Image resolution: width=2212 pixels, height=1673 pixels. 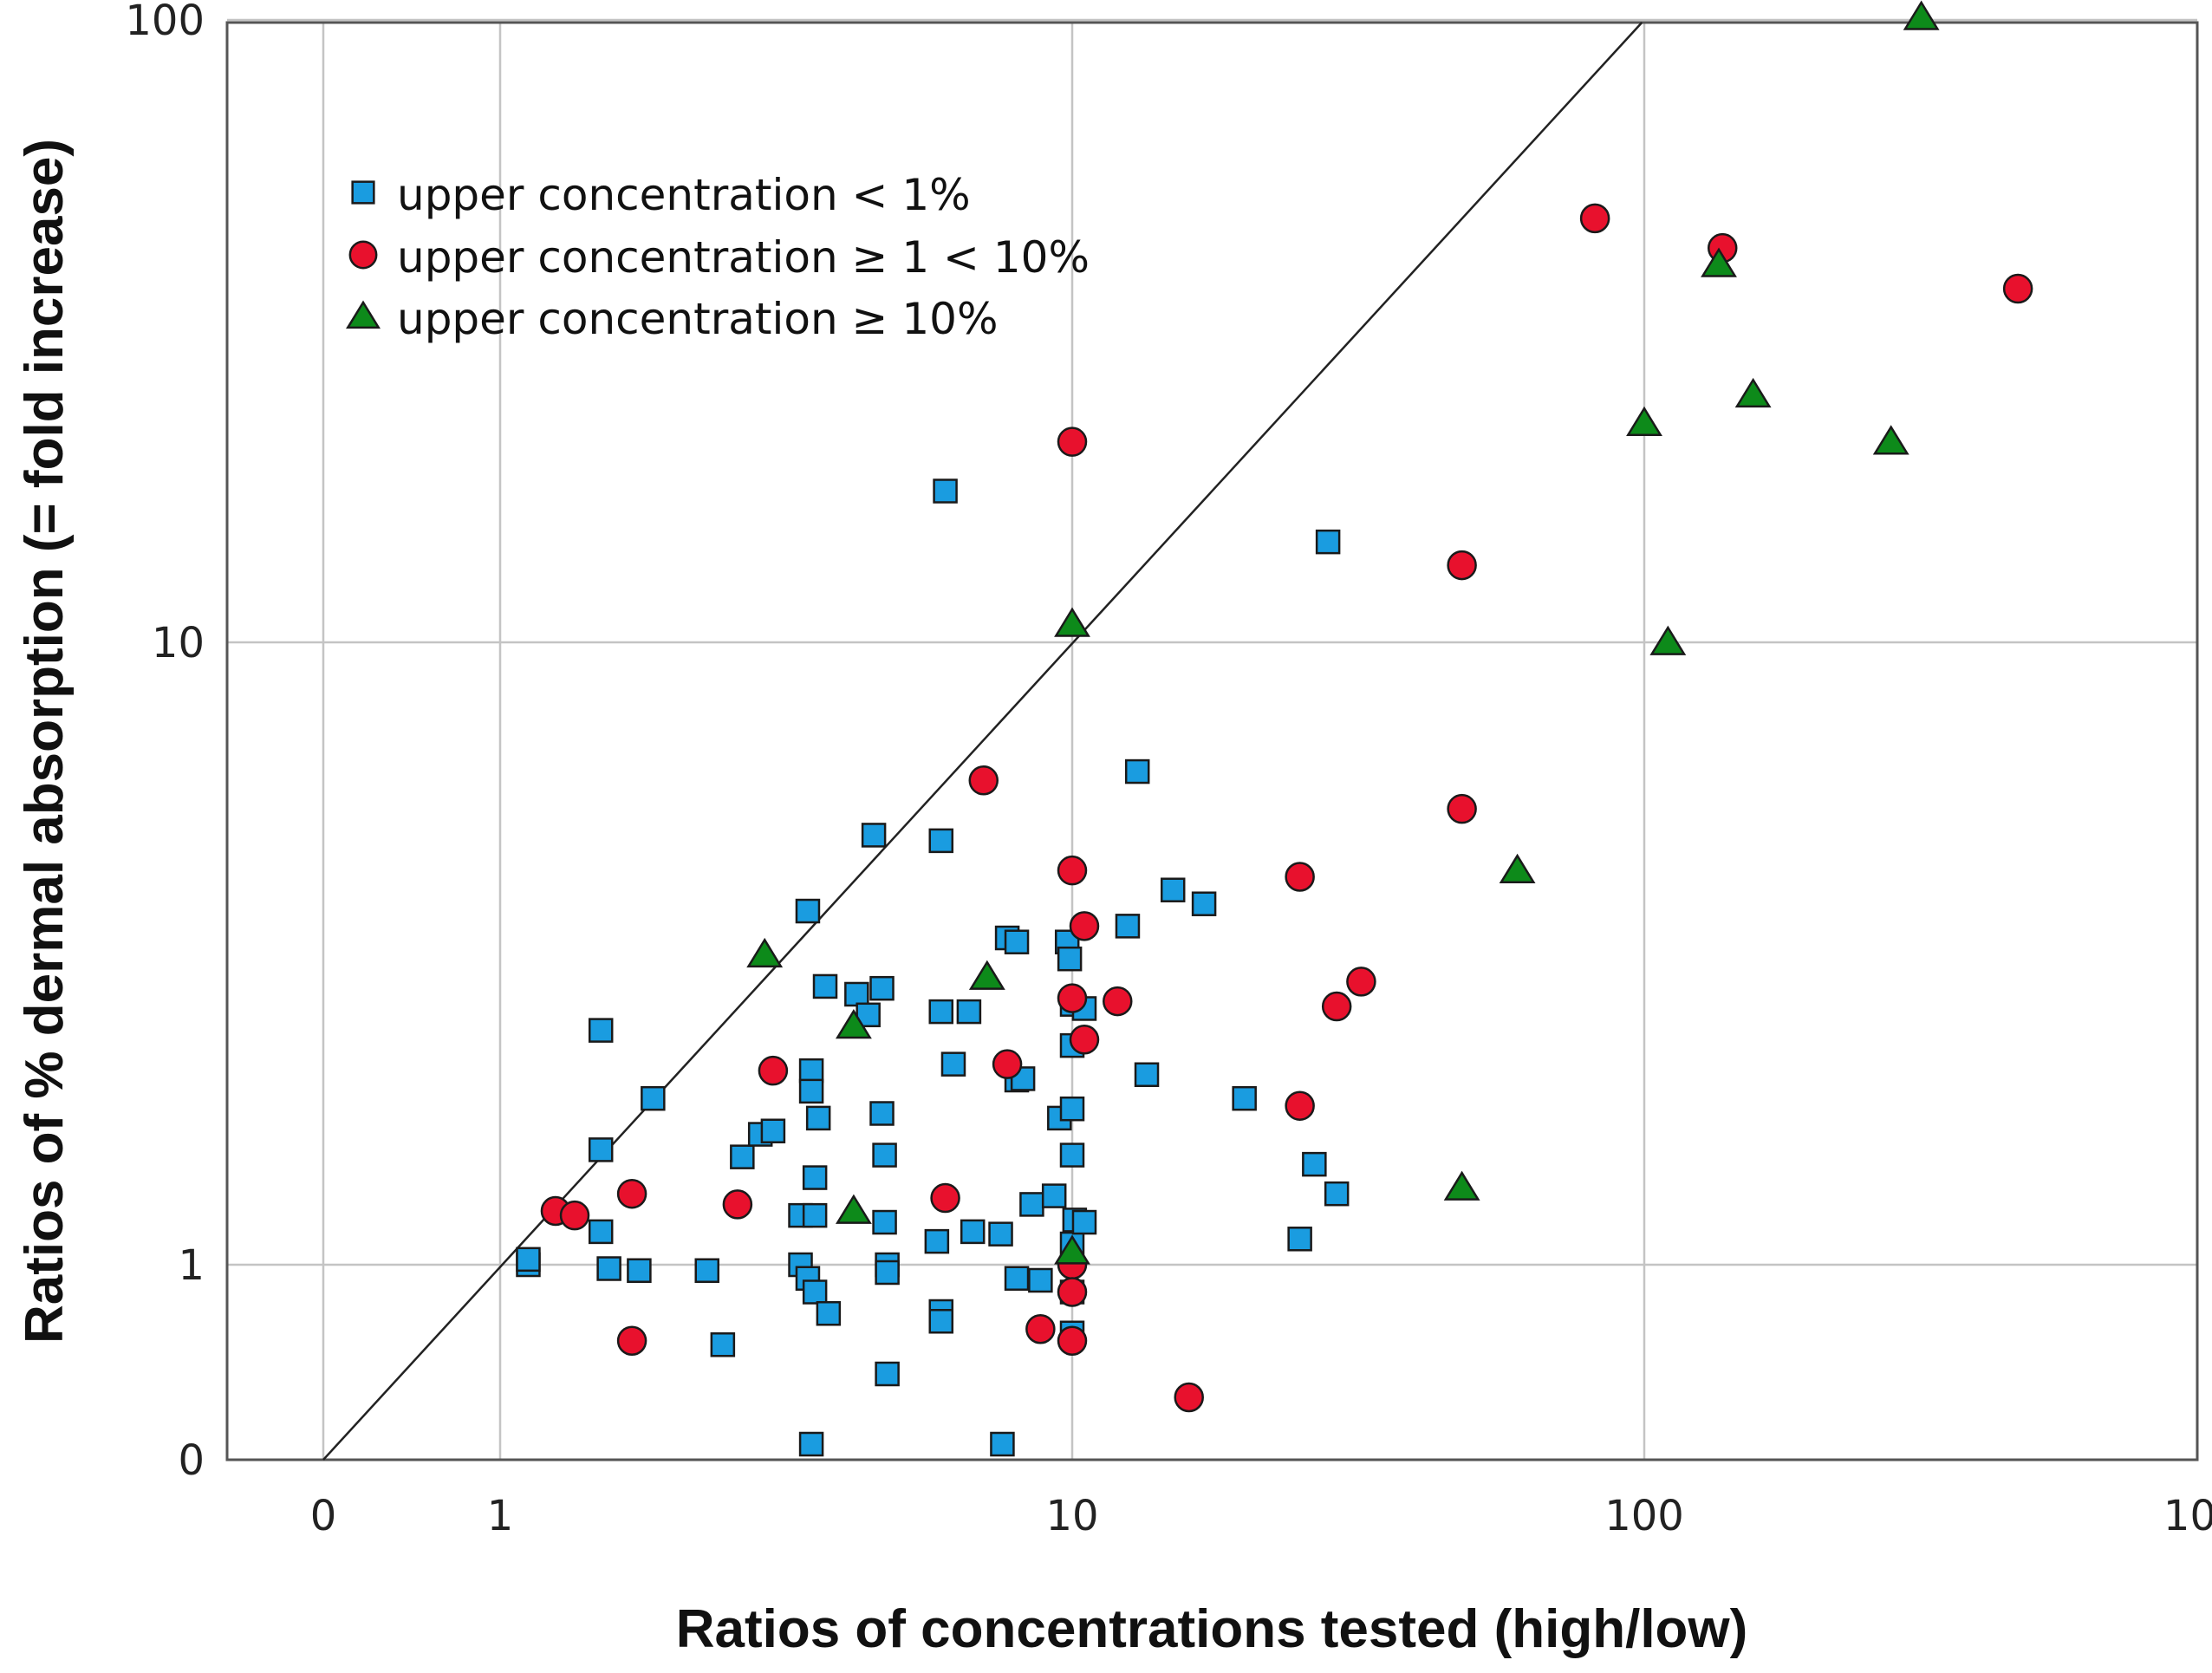 I want to click on y-axis-ticks: 0 1 10 100, so click(x=165, y=743).